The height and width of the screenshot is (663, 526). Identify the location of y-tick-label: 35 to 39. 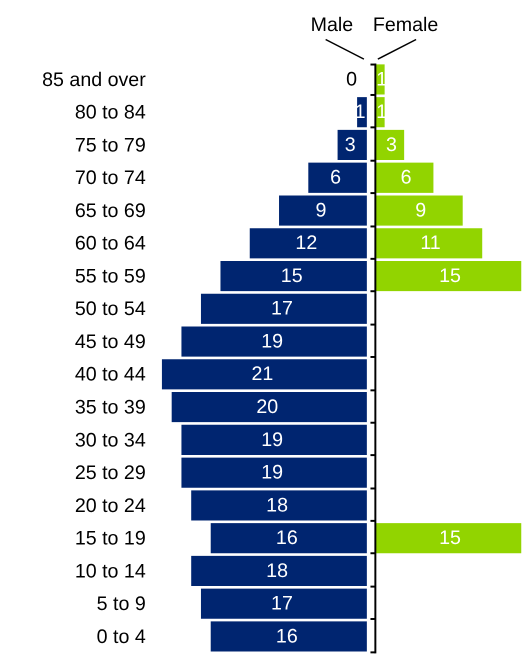
(110, 407).